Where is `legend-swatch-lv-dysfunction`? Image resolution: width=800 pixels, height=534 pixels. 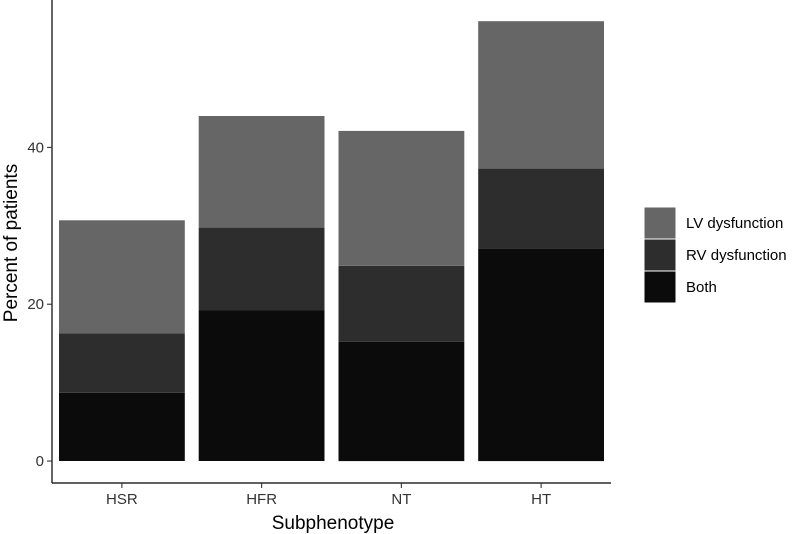
legend-swatch-lv-dysfunction is located at coordinates (660, 223).